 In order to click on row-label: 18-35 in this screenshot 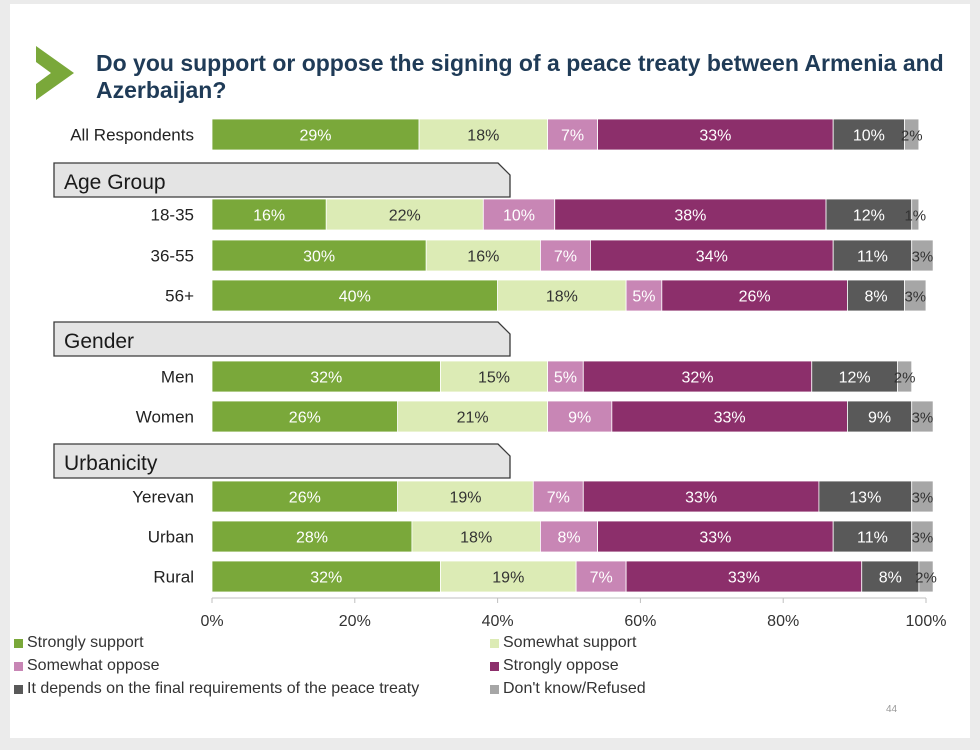, I will do `click(172, 215)`.